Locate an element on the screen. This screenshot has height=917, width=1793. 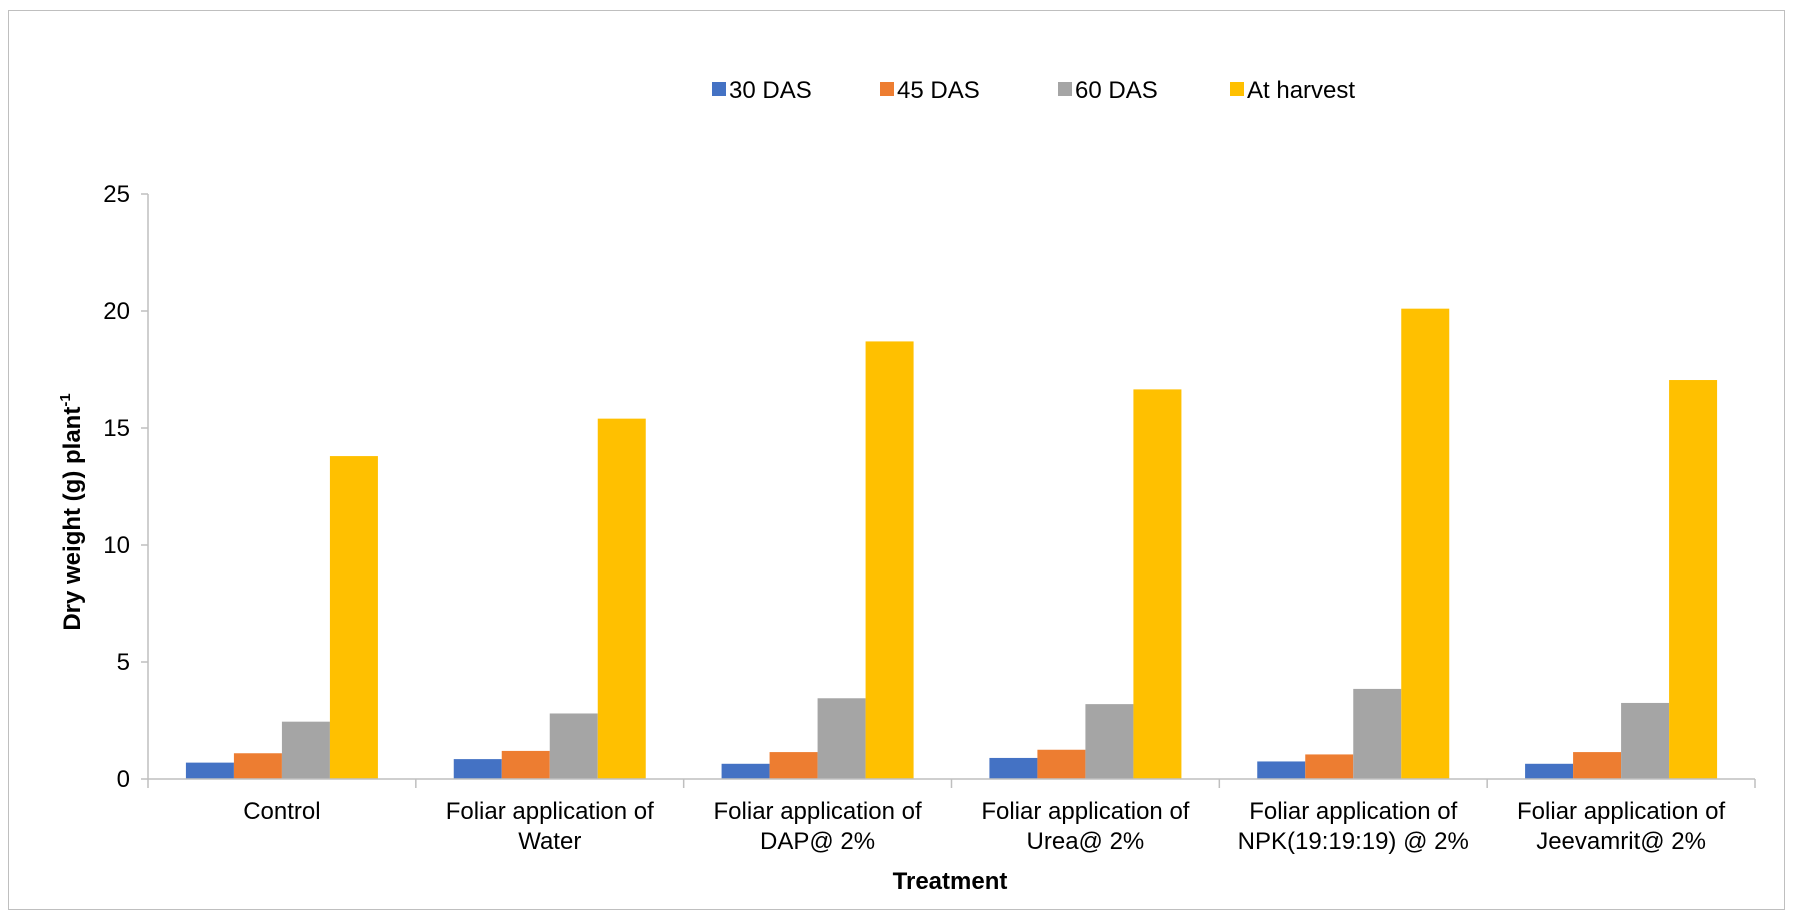
y-tick-label: 10 is located at coordinates (116, 545).